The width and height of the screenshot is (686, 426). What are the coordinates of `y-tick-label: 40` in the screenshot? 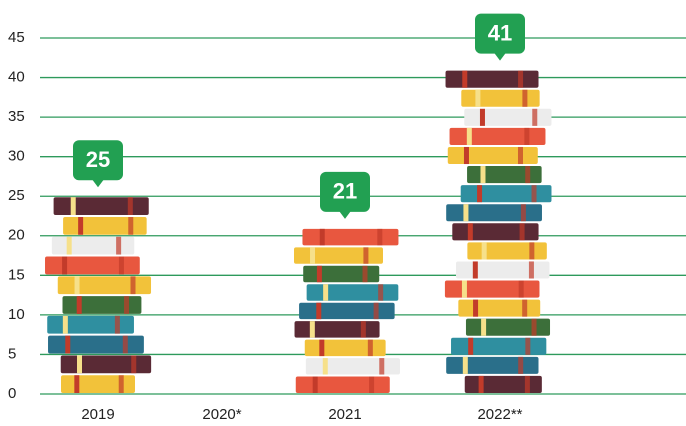 It's located at (16, 77).